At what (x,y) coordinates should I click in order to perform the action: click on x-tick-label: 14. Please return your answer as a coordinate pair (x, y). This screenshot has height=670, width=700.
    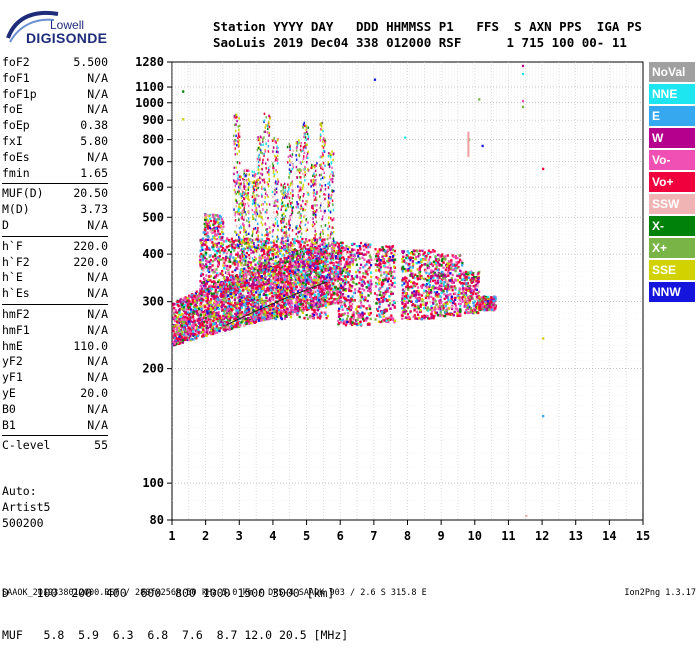
    Looking at the image, I should click on (609, 536).